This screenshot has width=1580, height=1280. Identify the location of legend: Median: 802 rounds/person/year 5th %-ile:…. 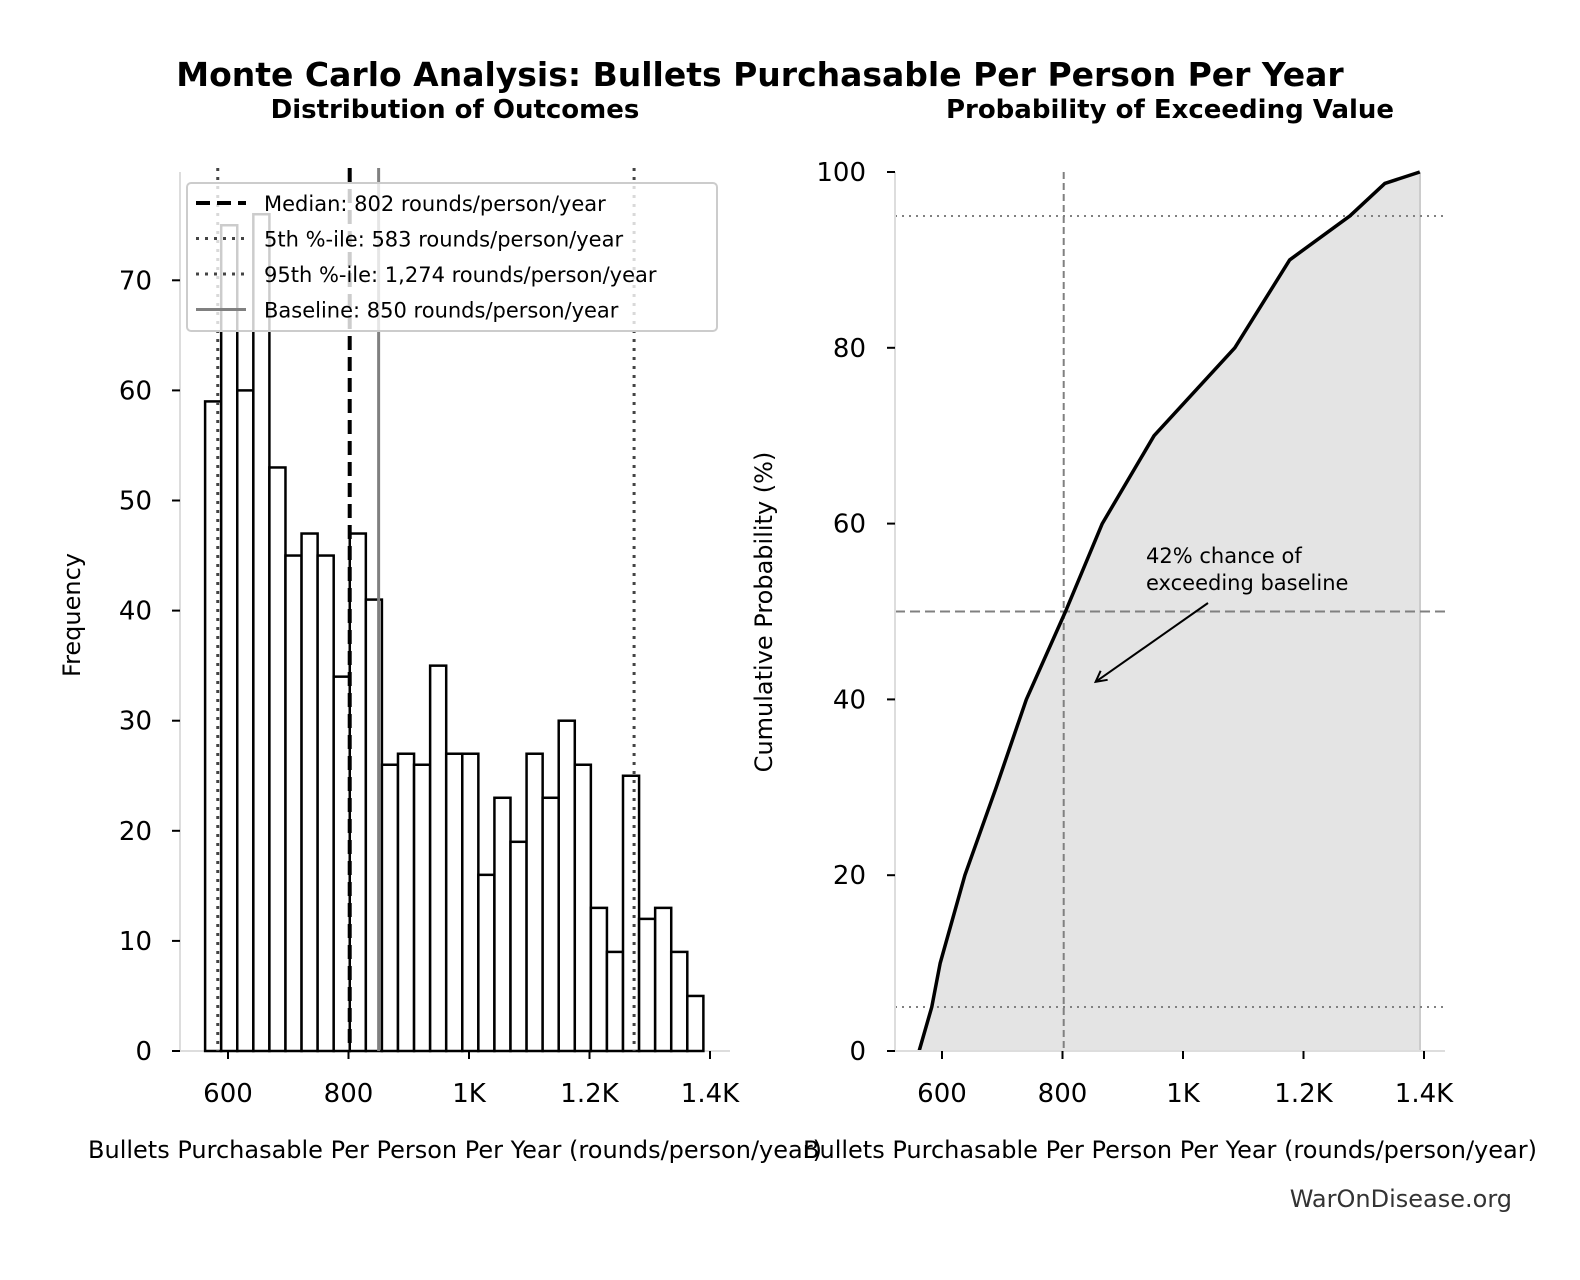
(452, 257).